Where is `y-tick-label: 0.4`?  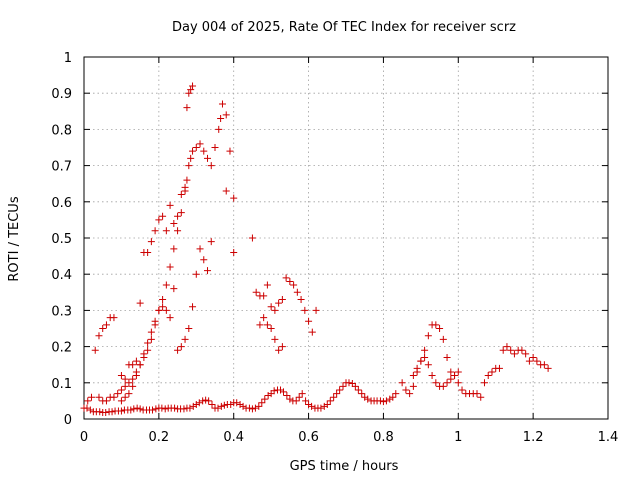
y-tick-label: 0.4 is located at coordinates (61, 275).